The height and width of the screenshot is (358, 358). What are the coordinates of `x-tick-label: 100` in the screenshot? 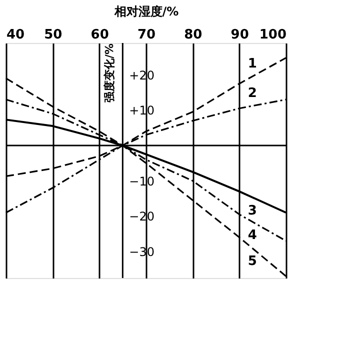 It's located at (272, 35).